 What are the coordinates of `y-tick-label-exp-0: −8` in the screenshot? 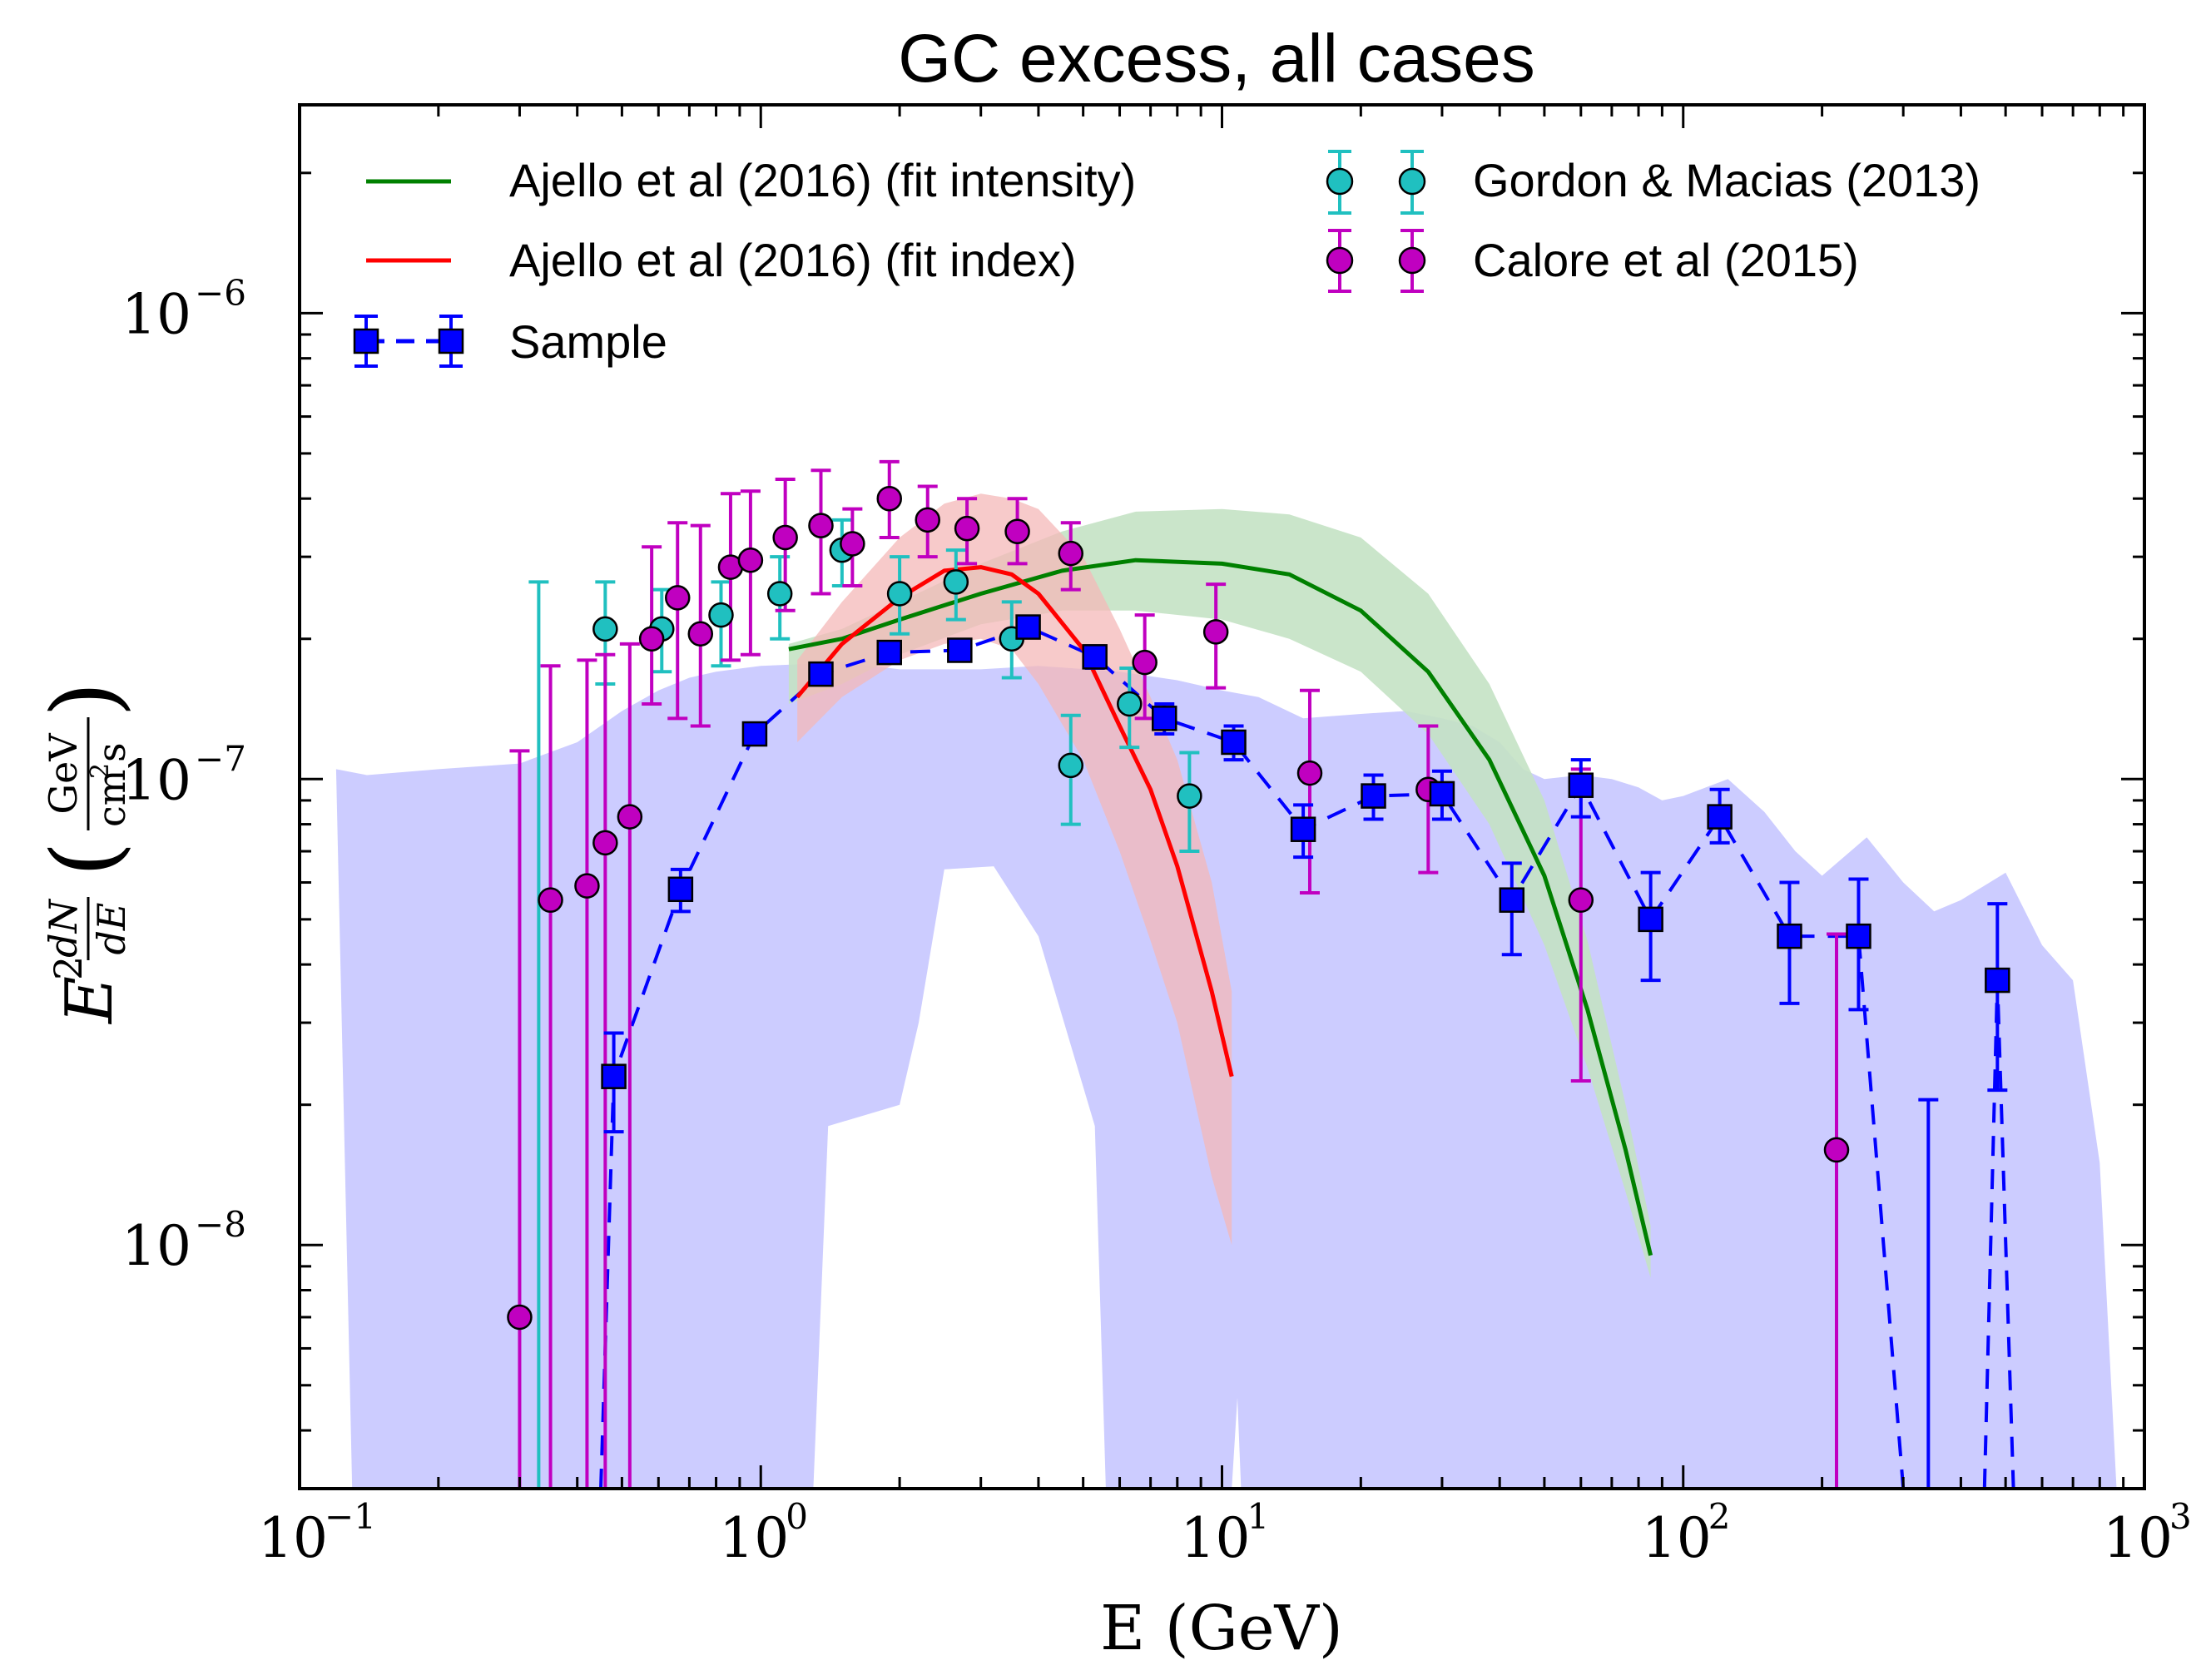 It's located at (220, 1224).